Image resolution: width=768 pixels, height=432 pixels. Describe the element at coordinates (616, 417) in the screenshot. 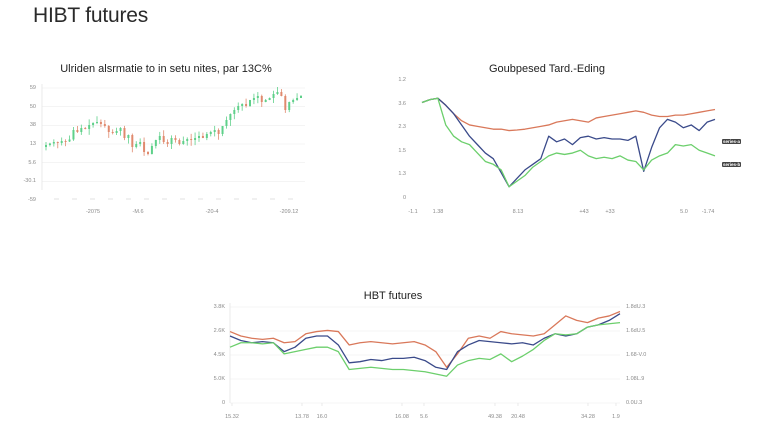

I see `x-tick-label: 1.9` at that location.